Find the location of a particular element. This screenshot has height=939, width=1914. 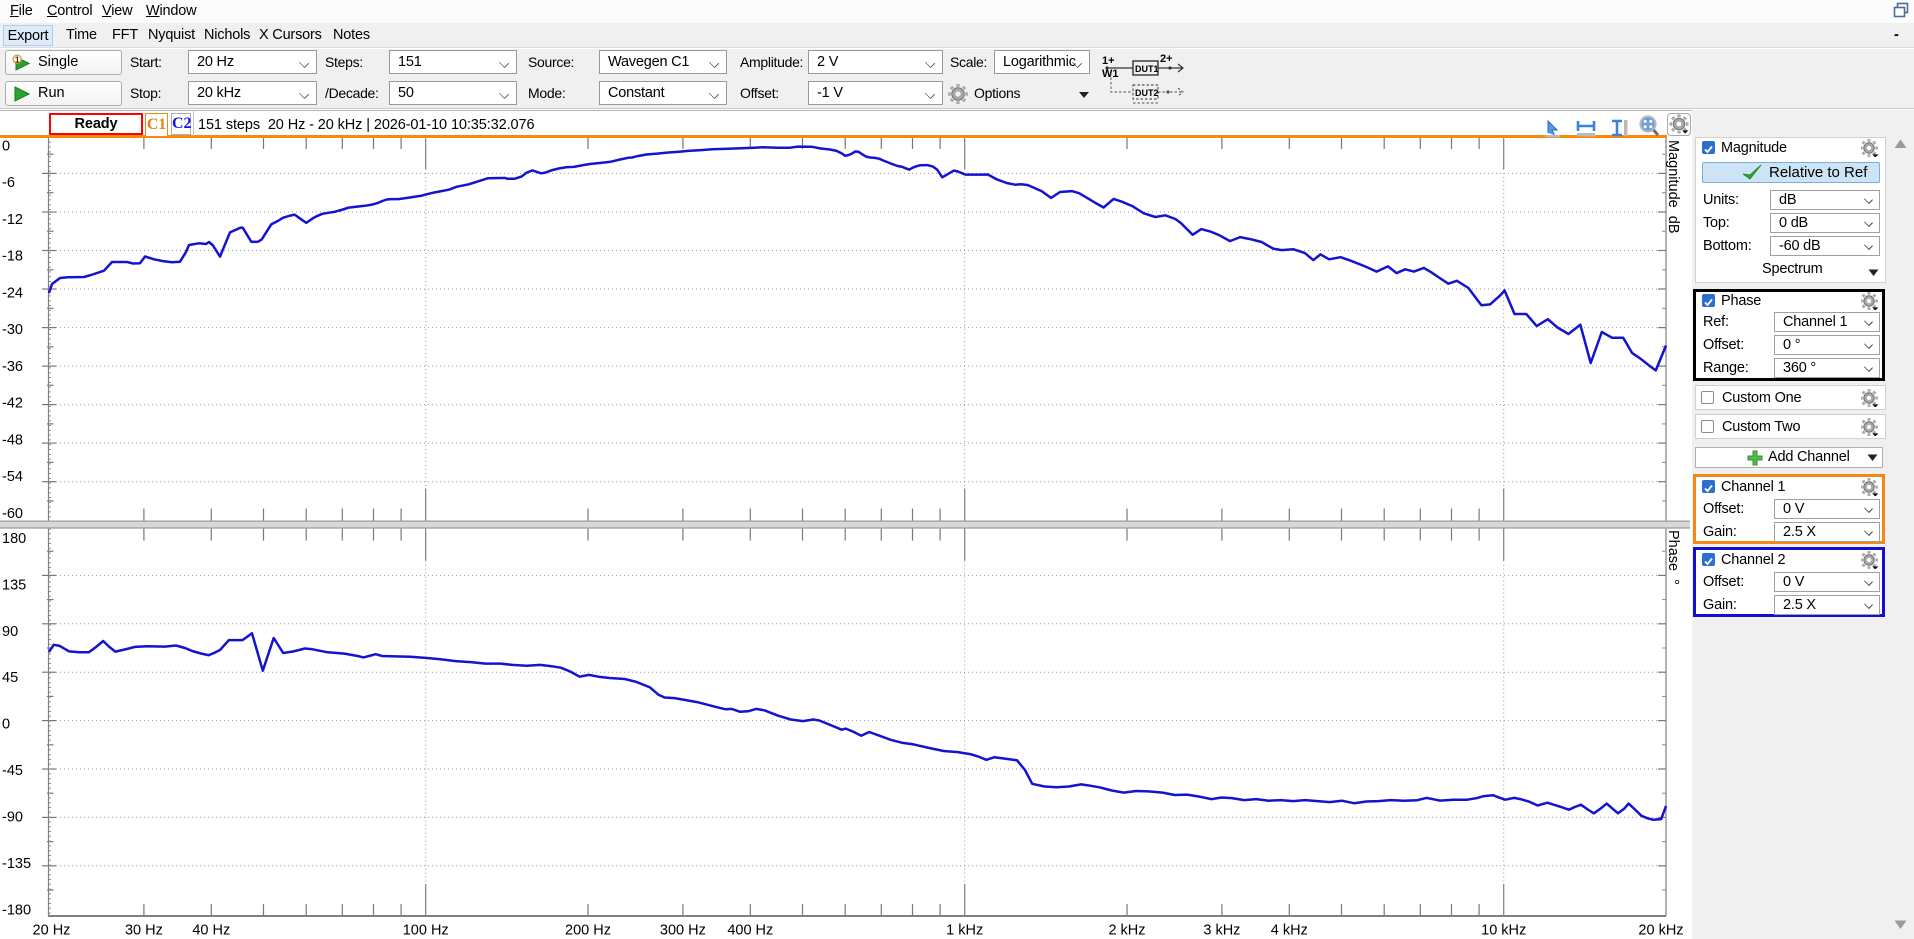

svg-text: Phase ° is located at coordinates (1673, 557).